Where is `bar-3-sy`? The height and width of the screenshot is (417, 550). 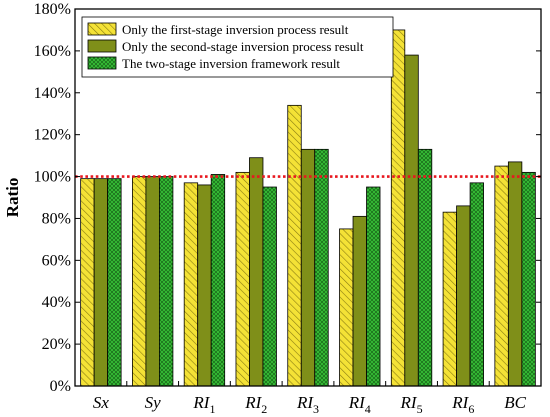 bar-3-sy is located at coordinates (166, 281).